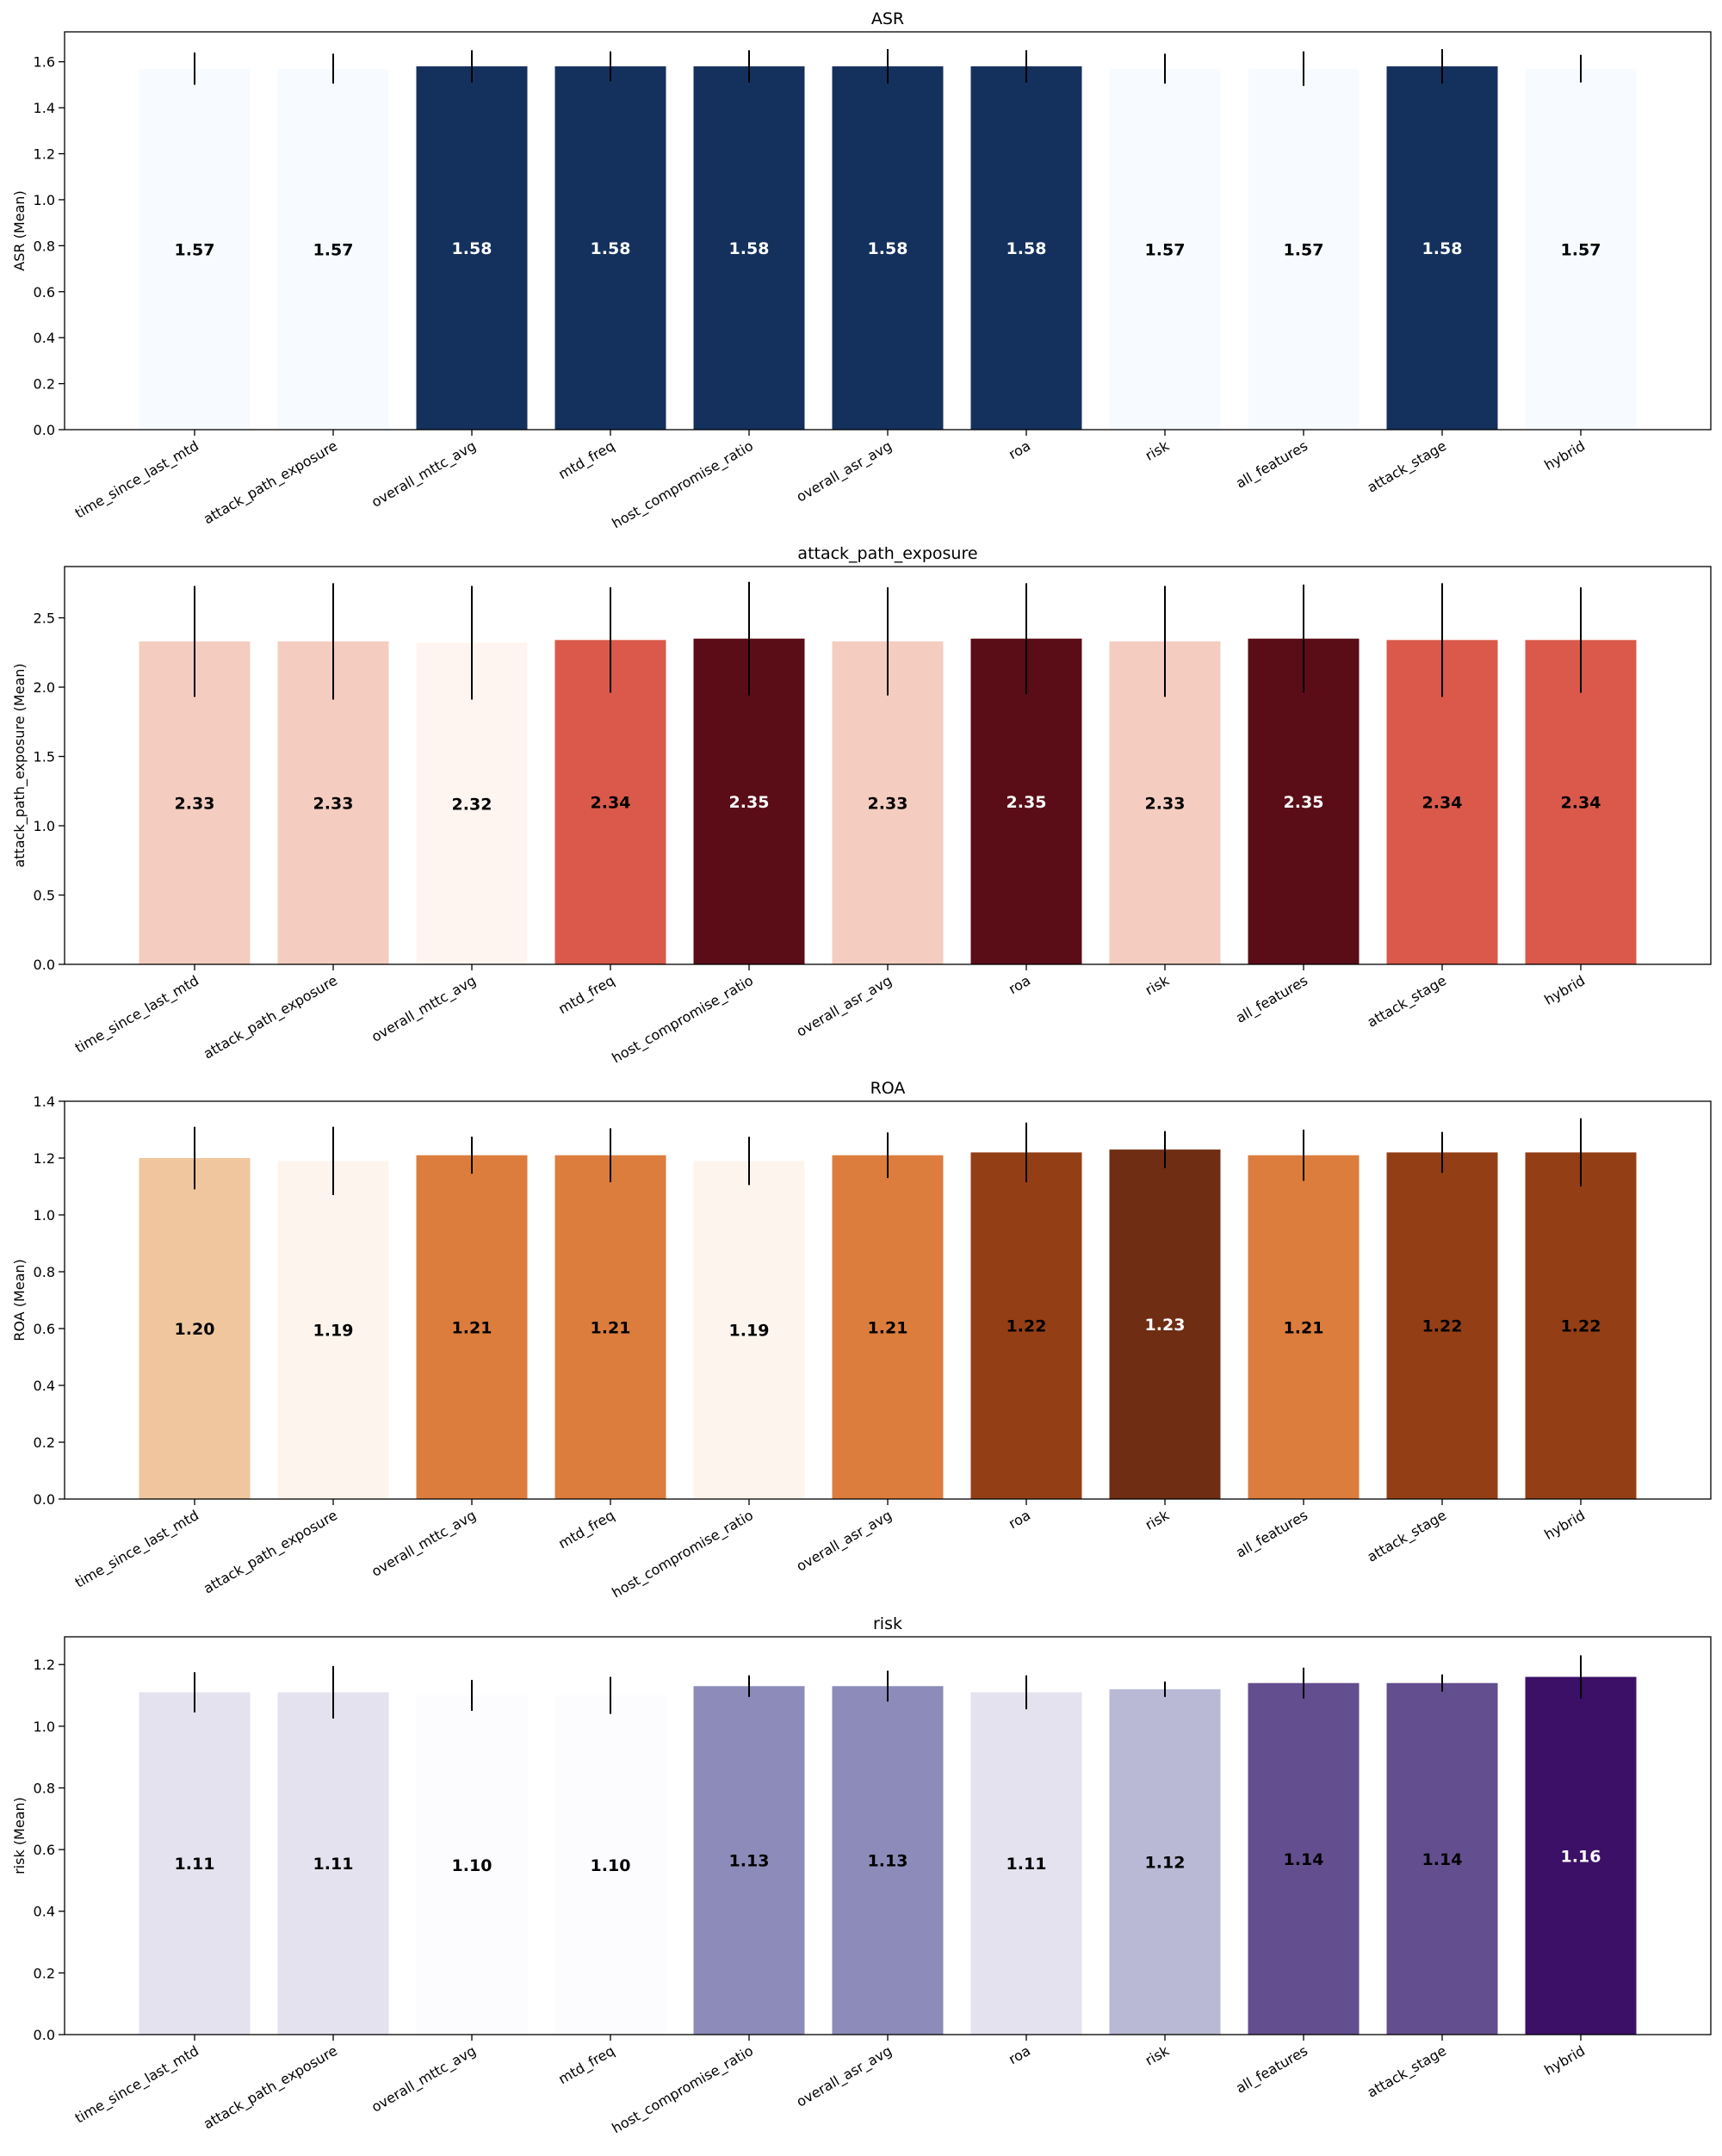 Image resolution: width=1722 pixels, height=2156 pixels. I want to click on y-tick-label: 0.5, so click(44, 896).